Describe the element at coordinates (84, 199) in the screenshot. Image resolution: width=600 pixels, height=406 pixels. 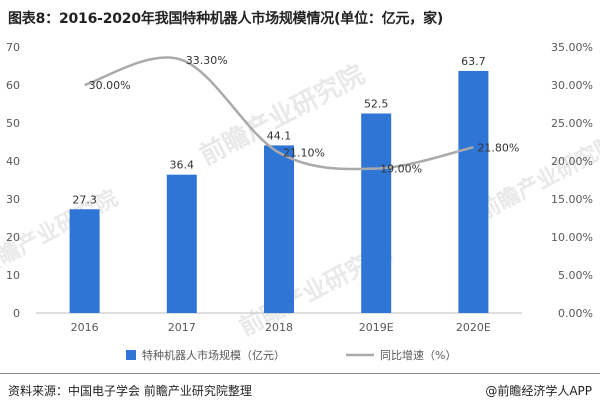
I see `bar-value-label: 27.3` at that location.